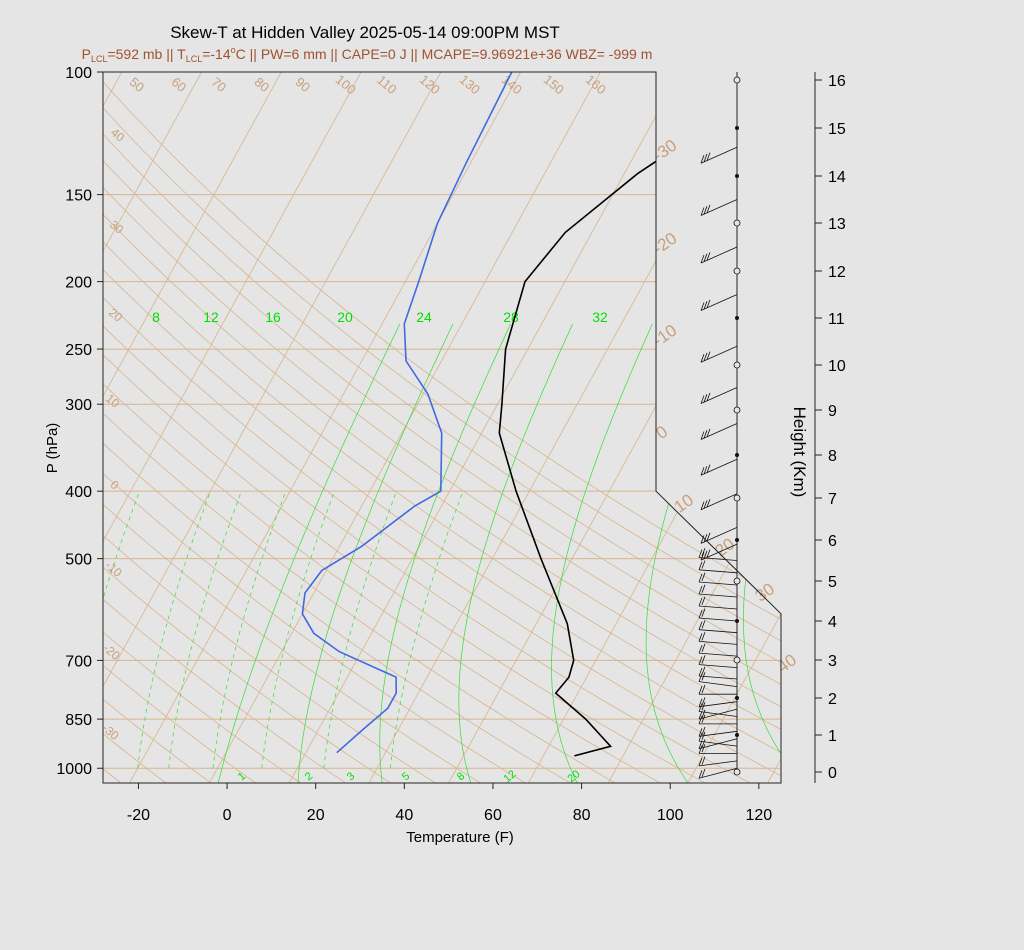  Describe the element at coordinates (832, 661) in the screenshot. I see `height-tick-label: 3` at that location.